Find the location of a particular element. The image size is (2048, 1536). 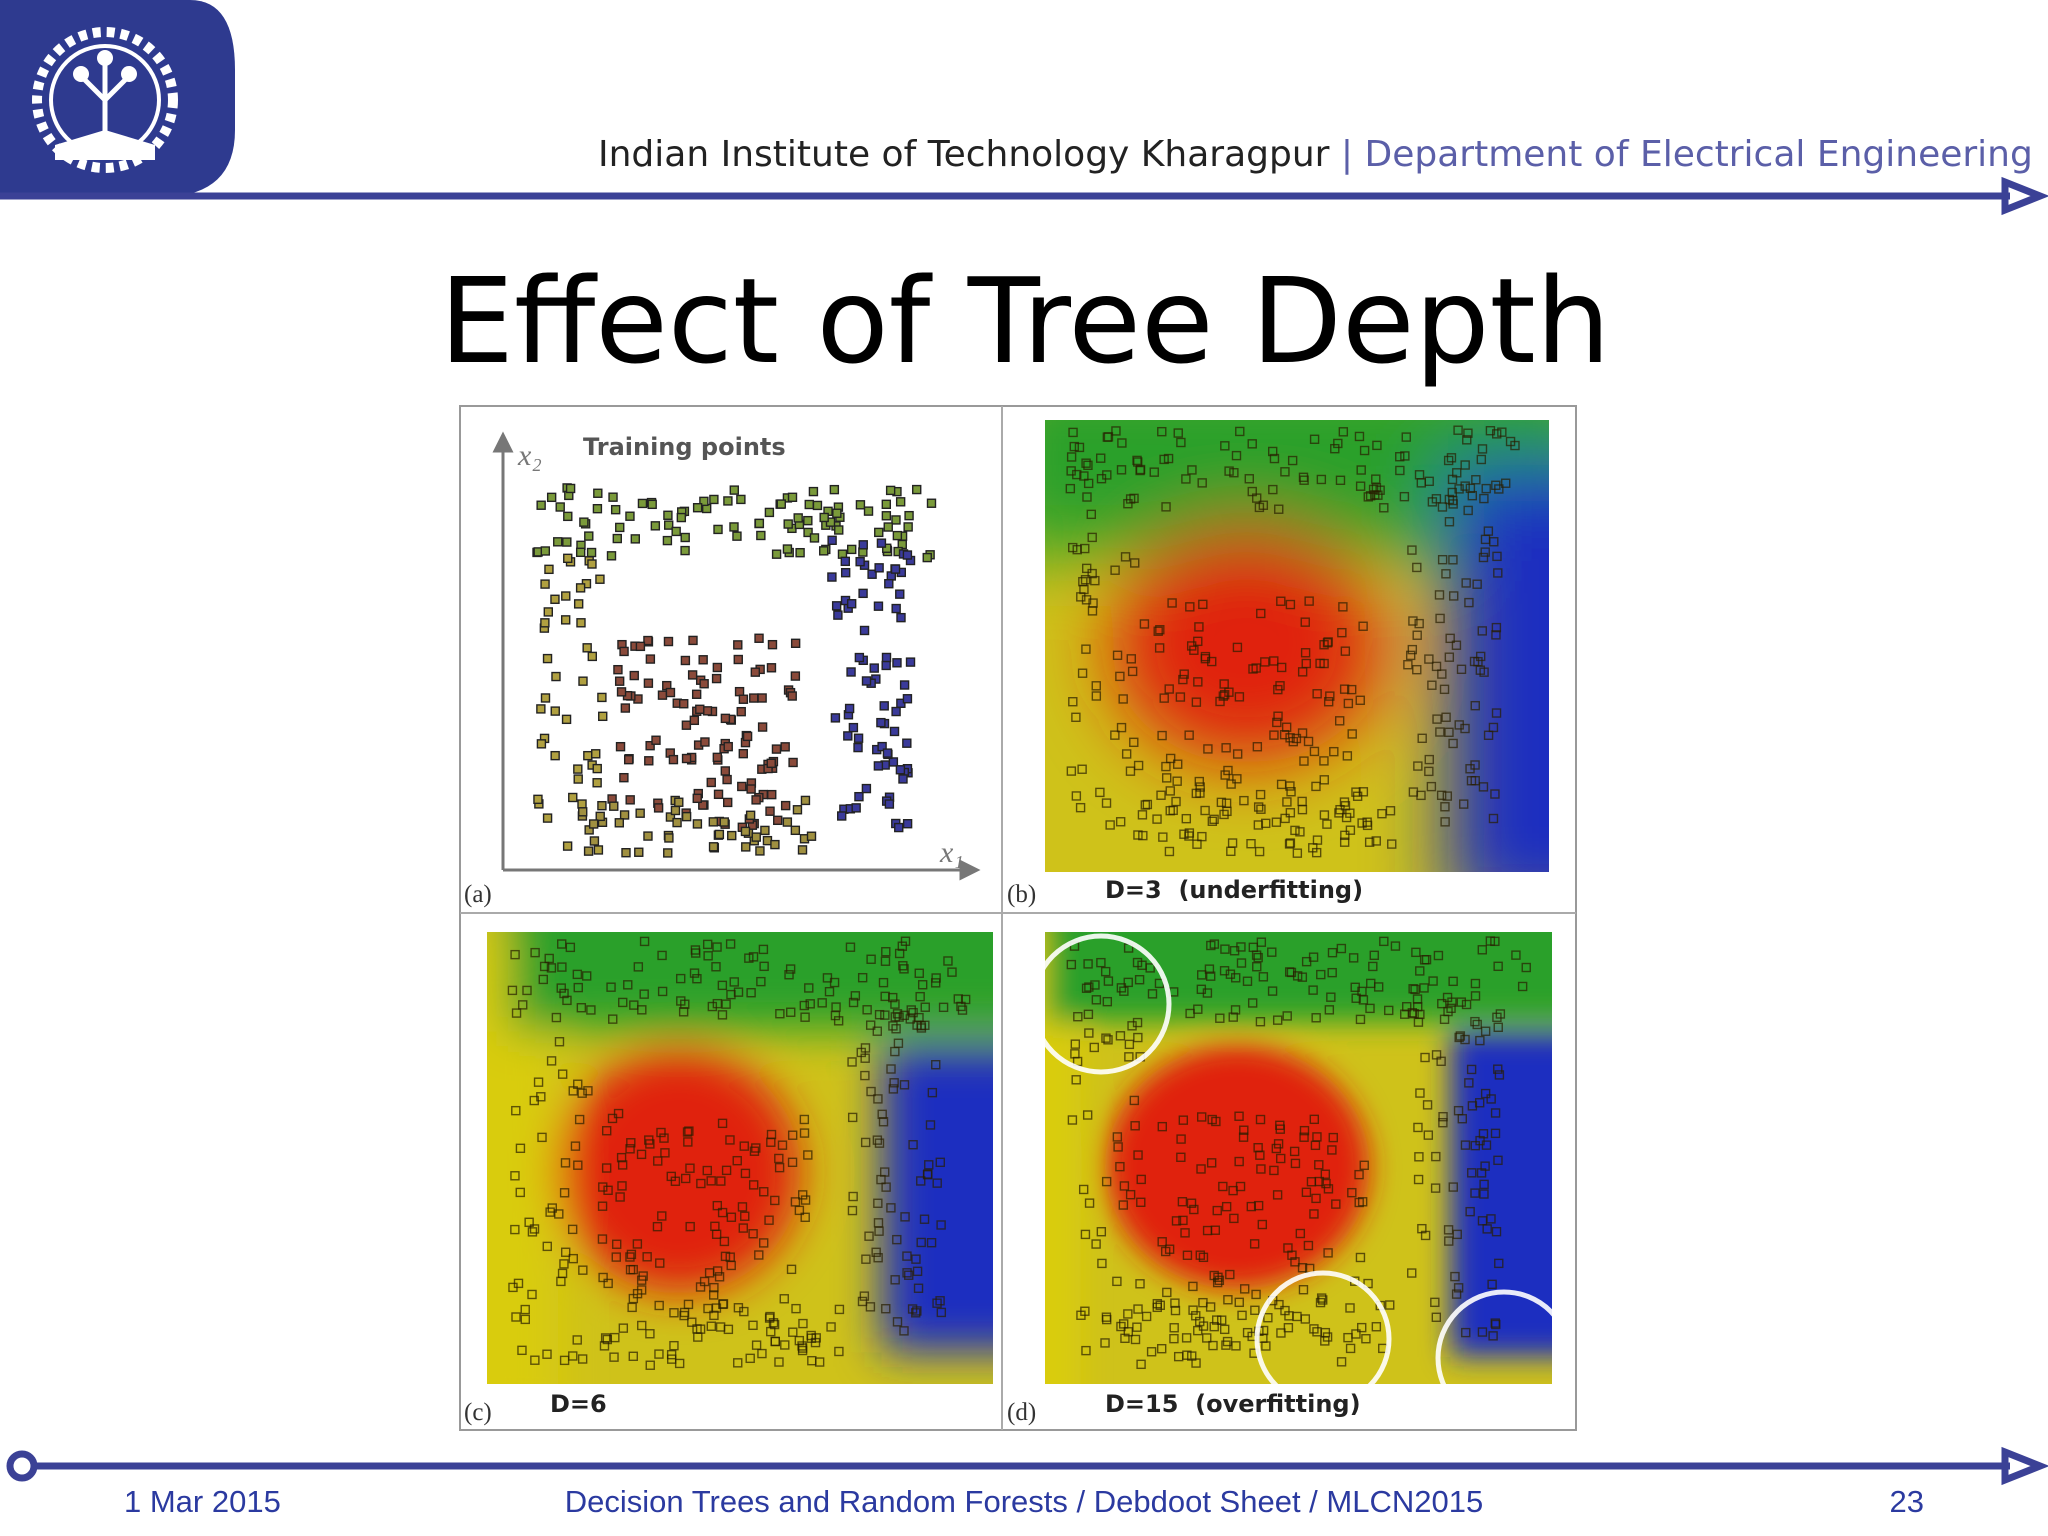

region-red is located at coordinates (679, 1171).